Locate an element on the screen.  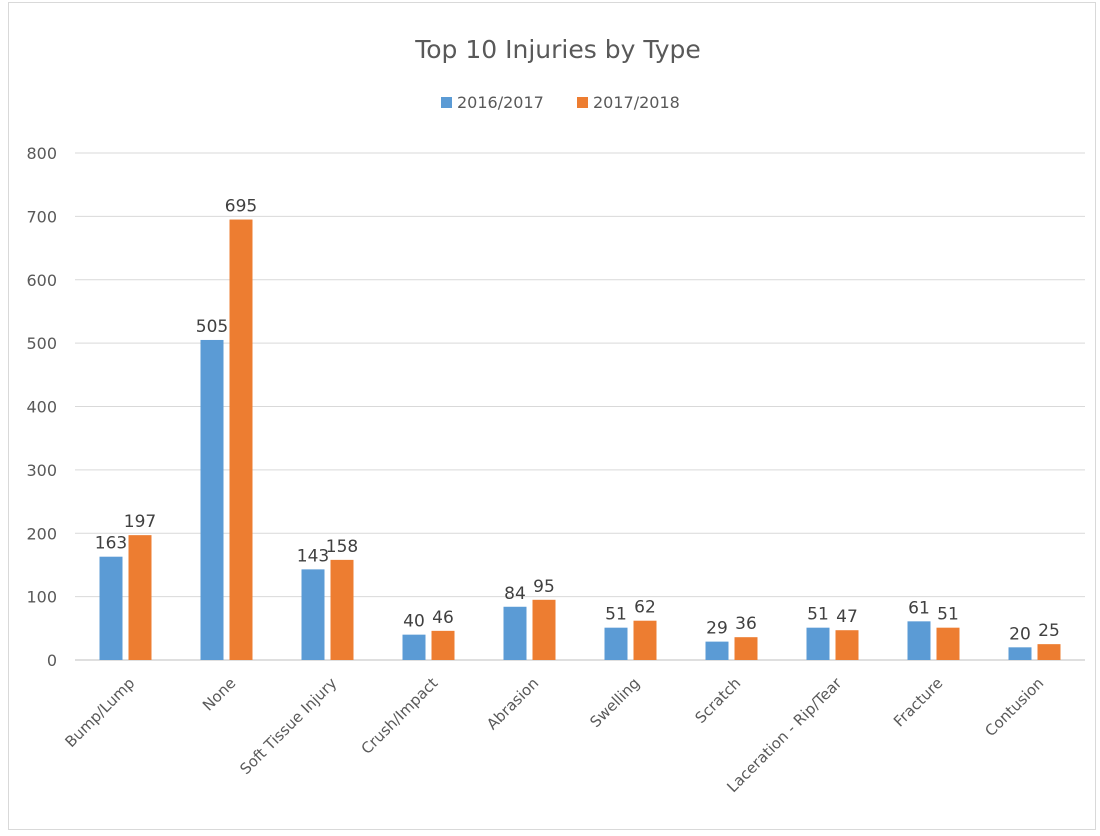
data-label-series-1: 29 is located at coordinates (717, 629).